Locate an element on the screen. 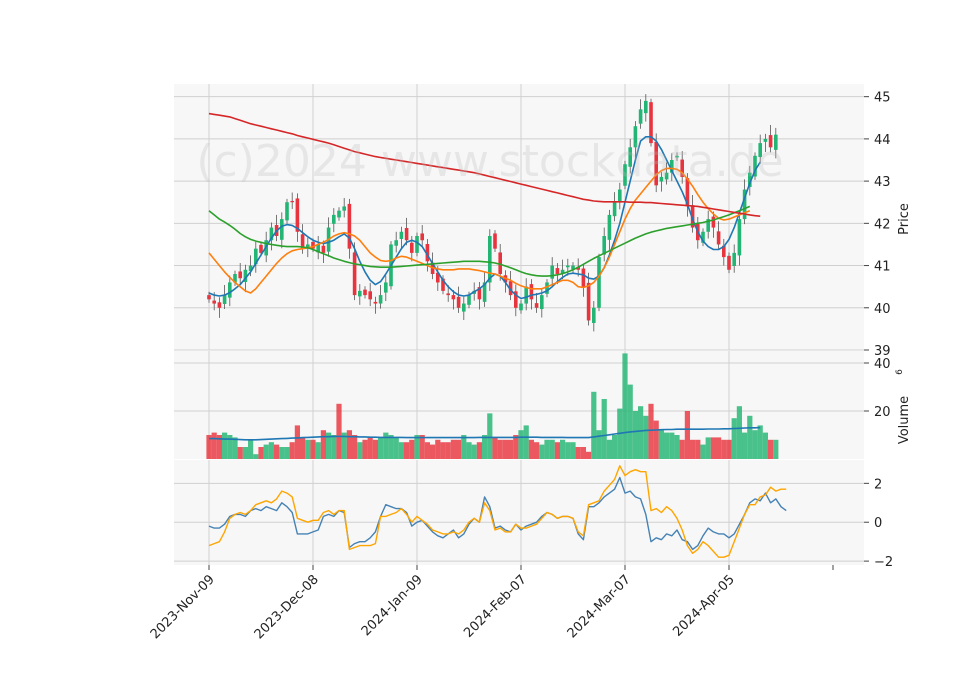 The image size is (960, 694). price-y-tick-label: 45 is located at coordinates (882, 98).